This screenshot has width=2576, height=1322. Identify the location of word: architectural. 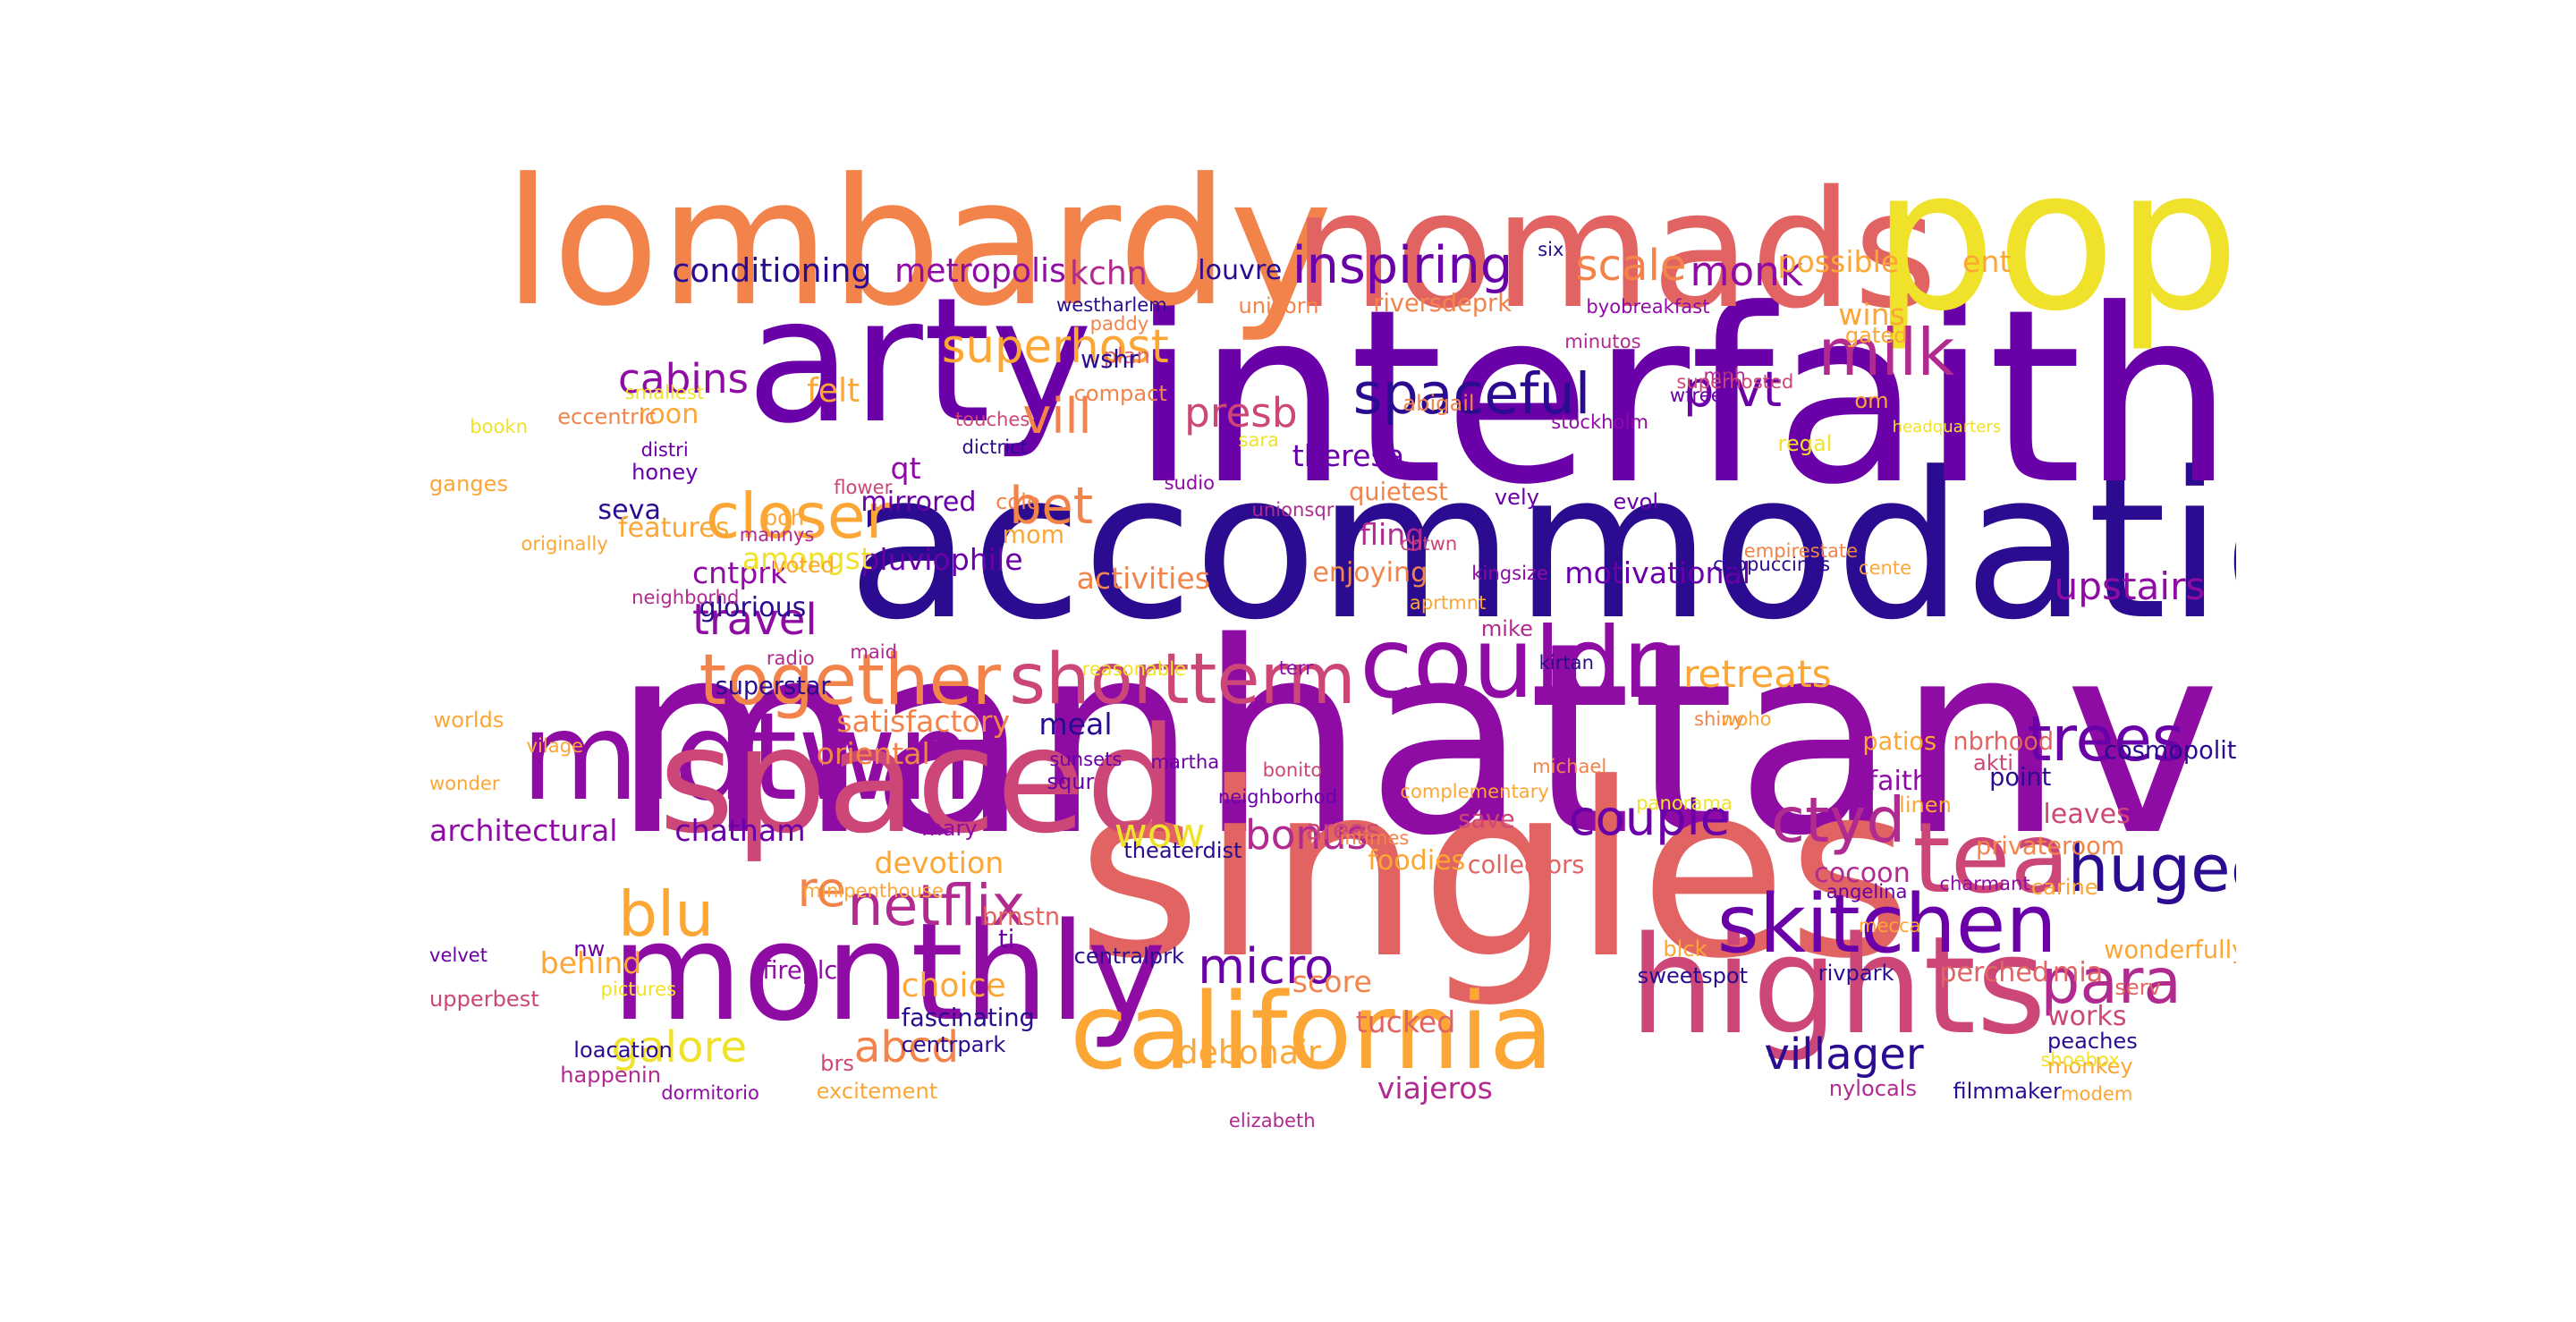
(523, 831).